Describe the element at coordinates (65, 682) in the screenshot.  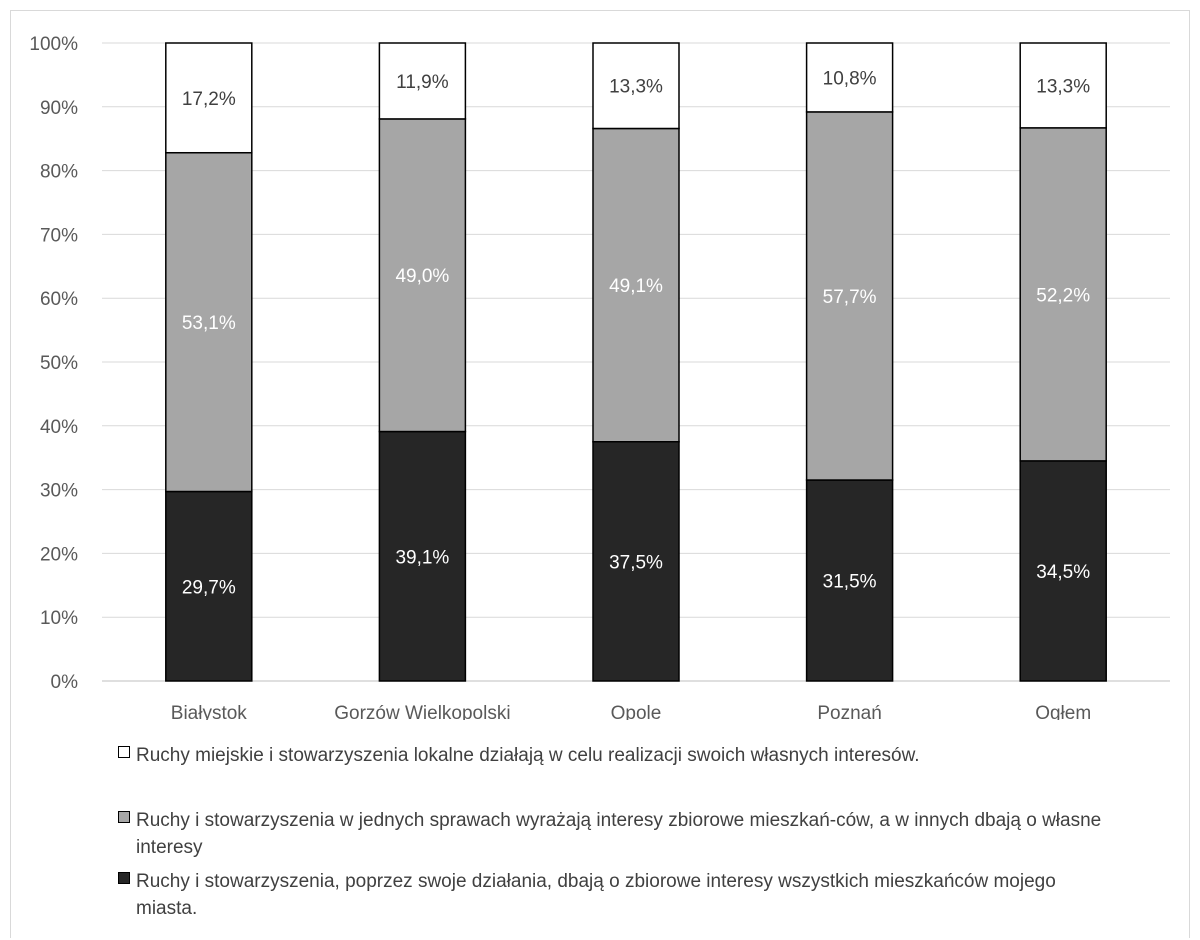
I see `y-tick-label: 0%` at that location.